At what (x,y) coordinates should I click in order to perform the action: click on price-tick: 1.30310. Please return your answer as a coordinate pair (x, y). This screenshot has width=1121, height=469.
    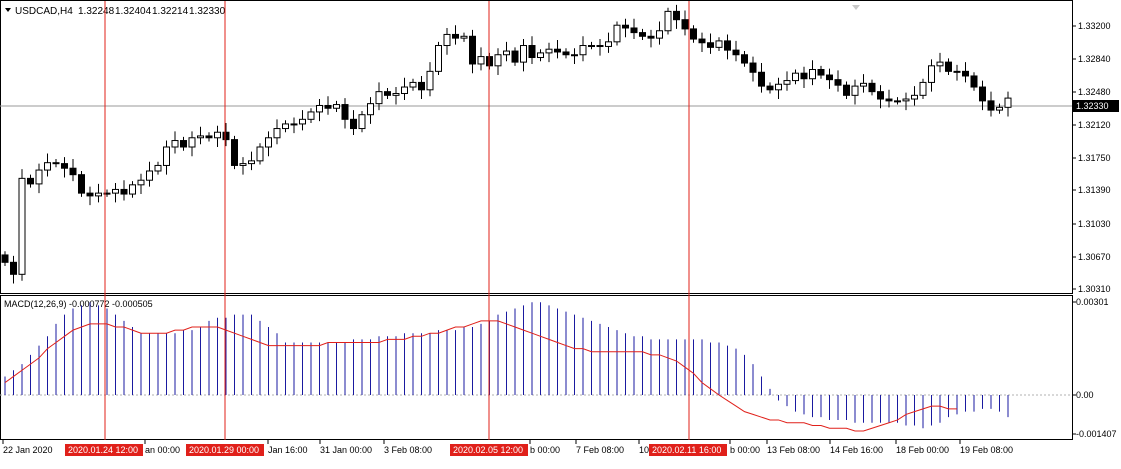
    Looking at the image, I should click on (1094, 289).